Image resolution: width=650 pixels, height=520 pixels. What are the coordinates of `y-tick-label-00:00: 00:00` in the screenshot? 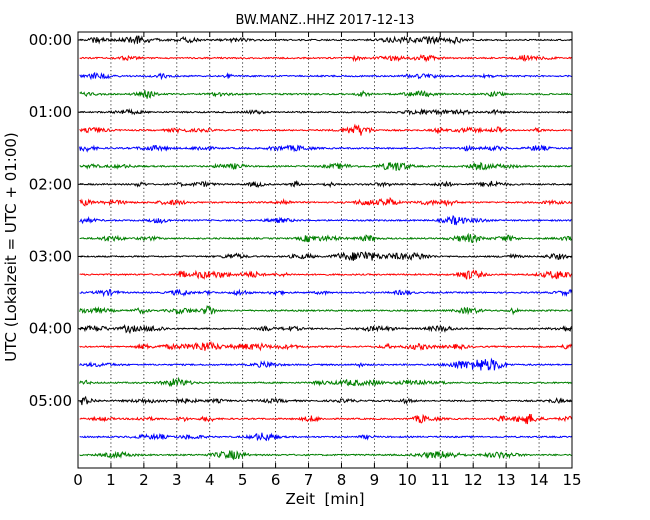 It's located at (50, 40).